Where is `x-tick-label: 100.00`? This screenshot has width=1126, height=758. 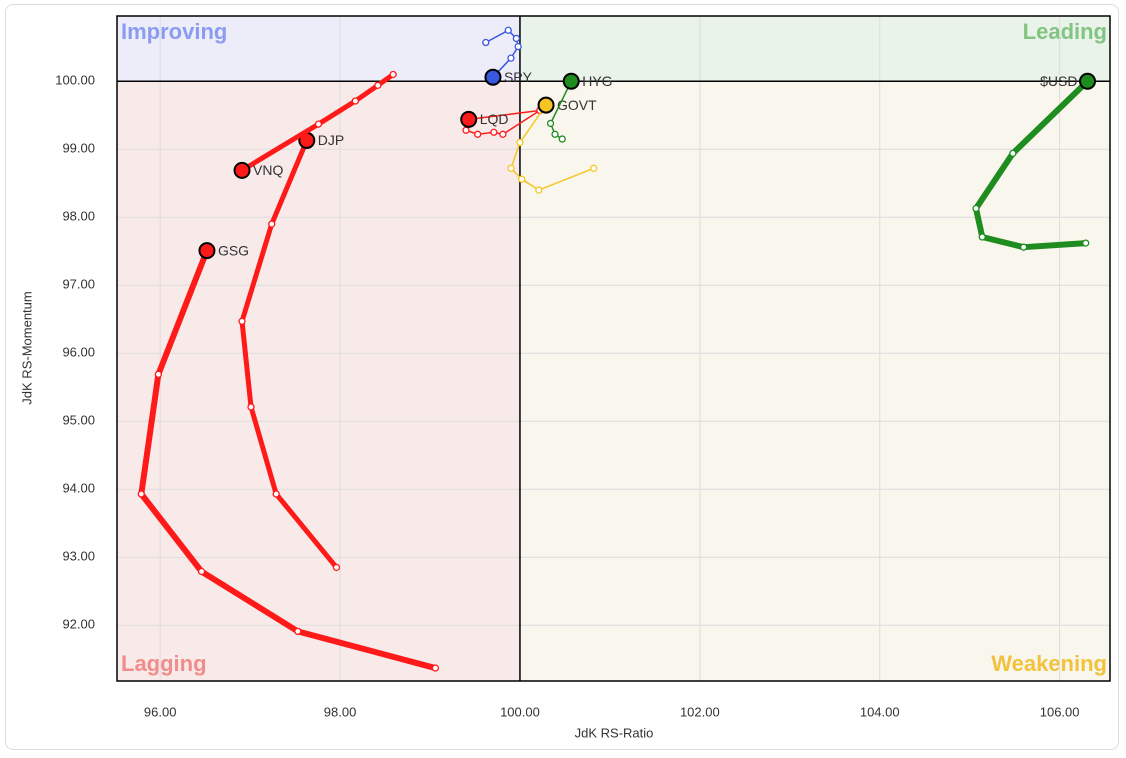
x-tick-label: 100.00 is located at coordinates (520, 711).